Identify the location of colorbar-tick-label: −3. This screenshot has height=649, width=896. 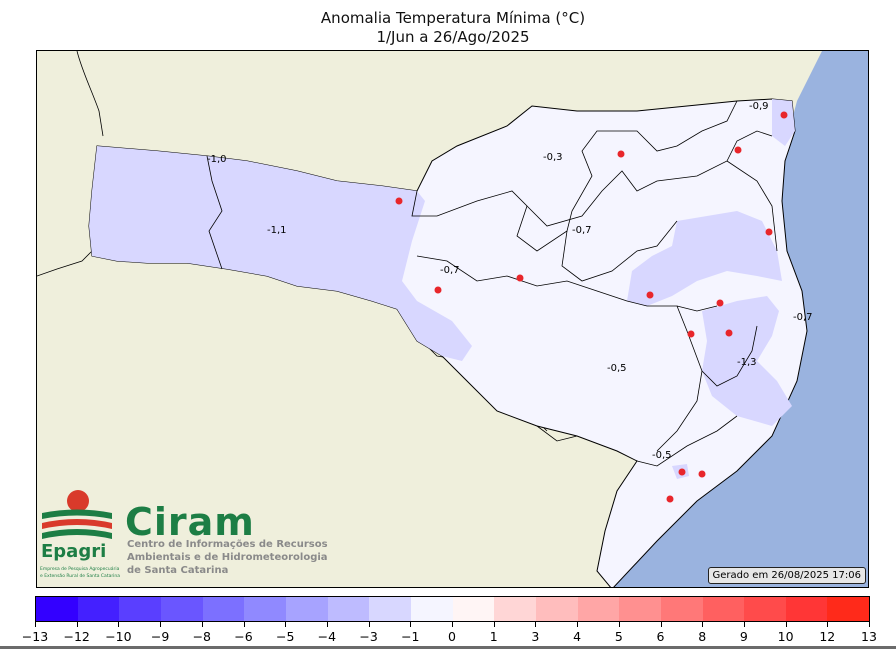
(368, 636).